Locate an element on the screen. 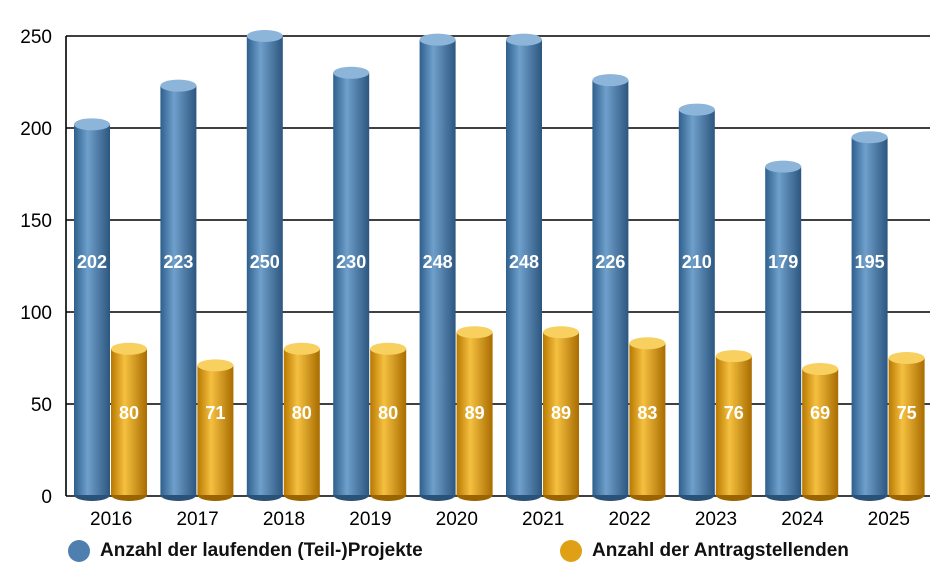 The image size is (952, 575). data-label: 226 is located at coordinates (610, 262).